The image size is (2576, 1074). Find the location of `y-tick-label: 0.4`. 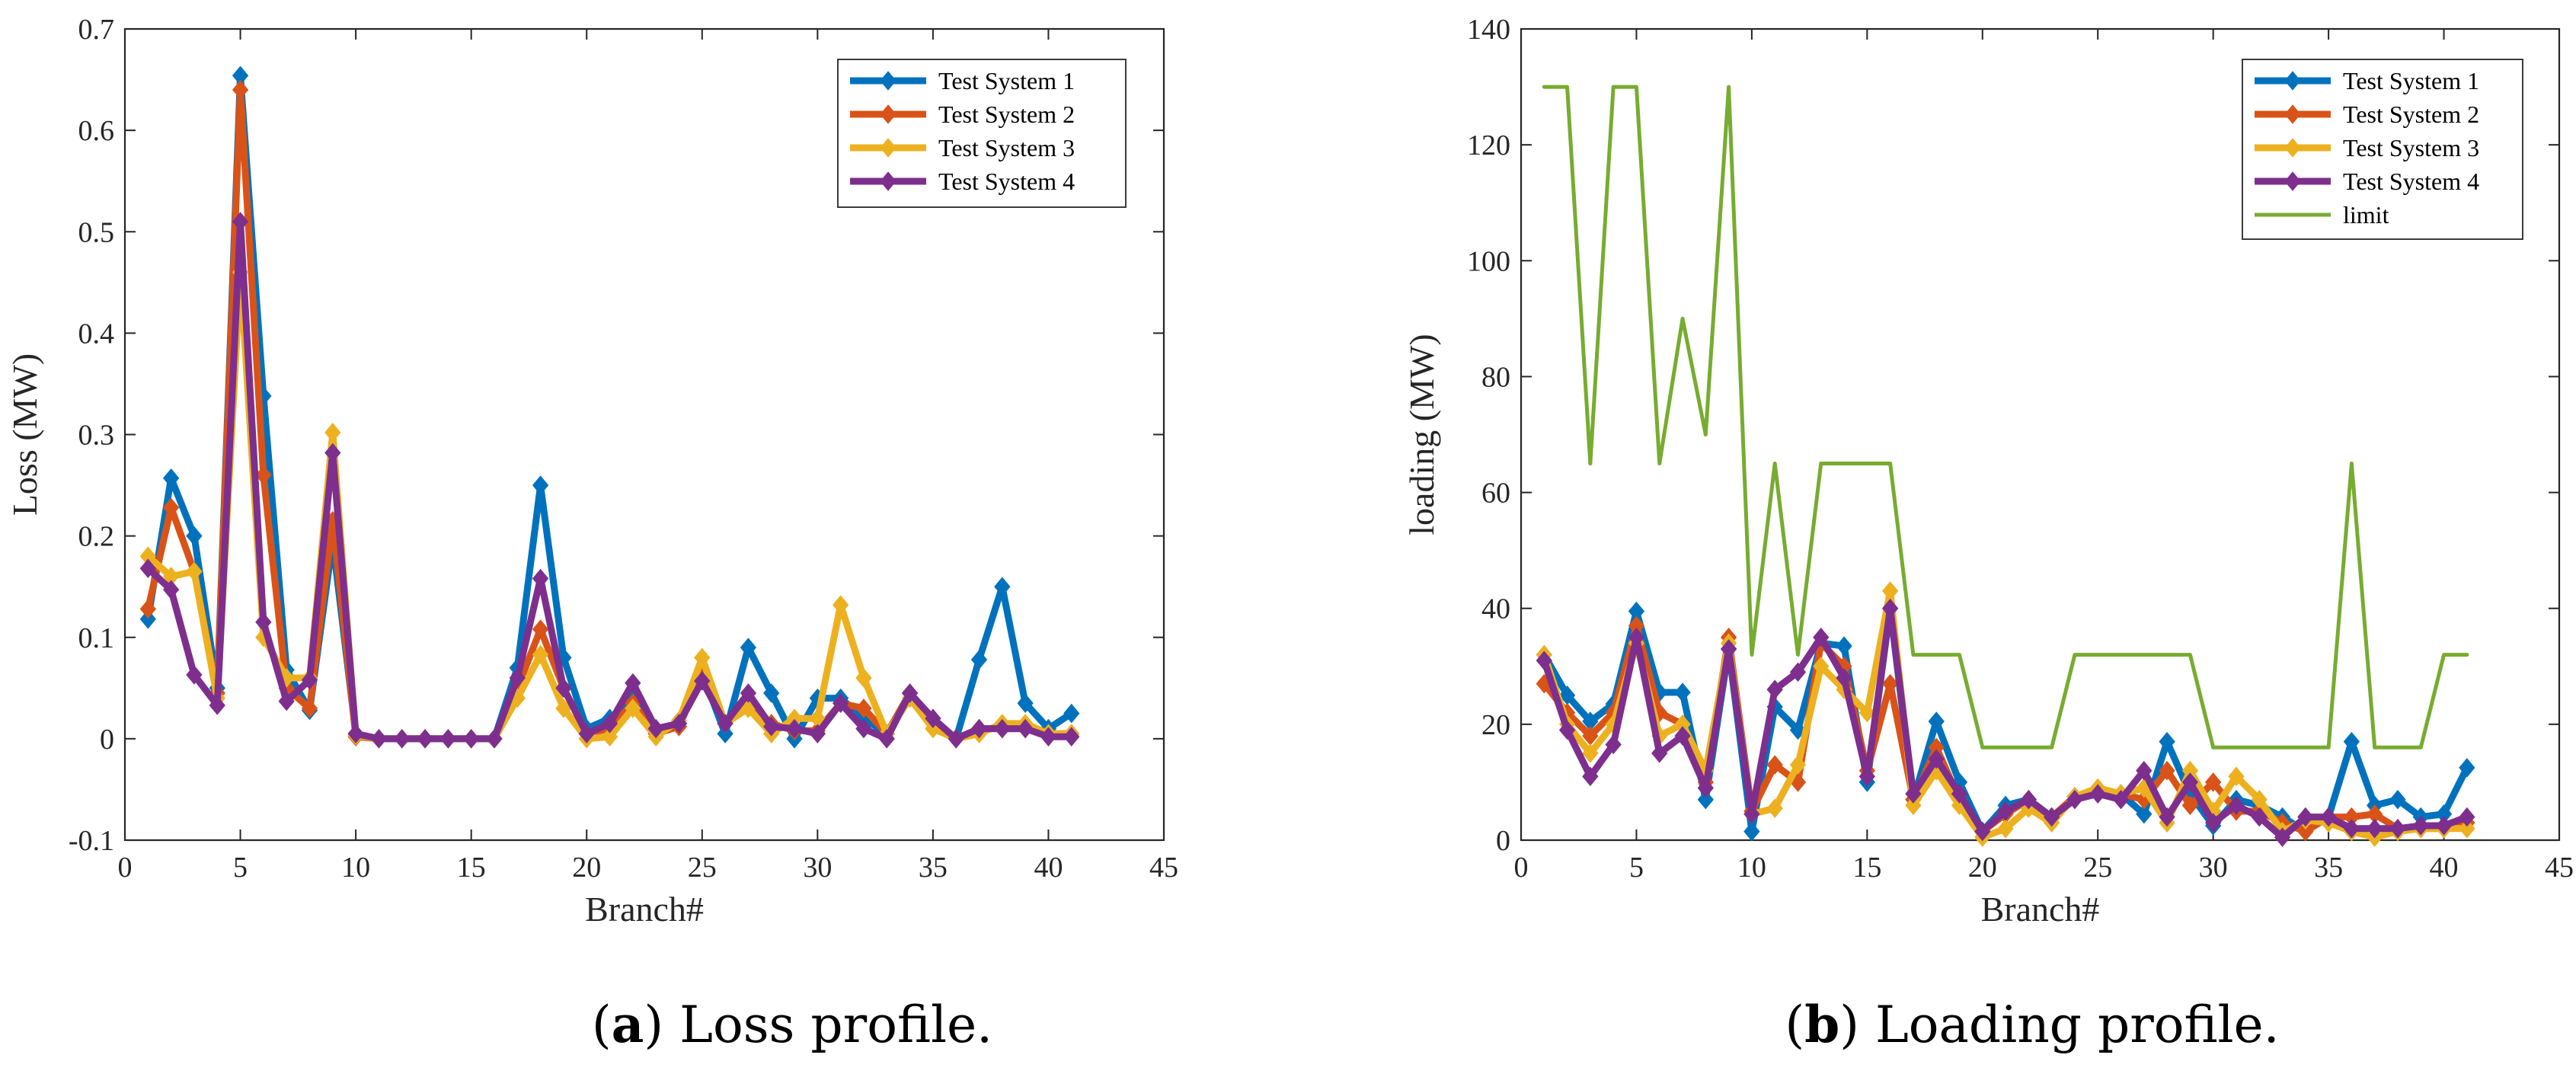

y-tick-label: 0.4 is located at coordinates (97, 334).